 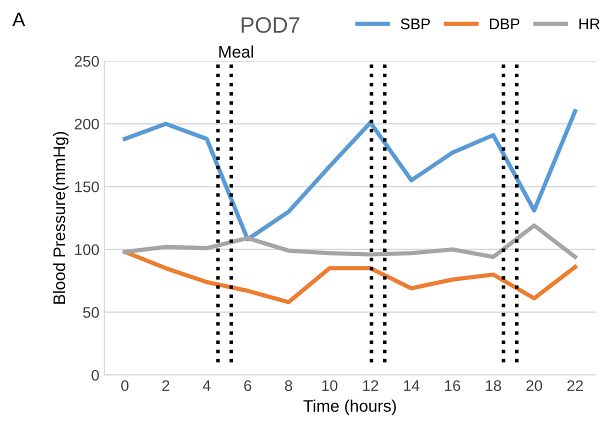 What do you see at coordinates (415, 24) in the screenshot?
I see `legend-label: SBP` at bounding box center [415, 24].